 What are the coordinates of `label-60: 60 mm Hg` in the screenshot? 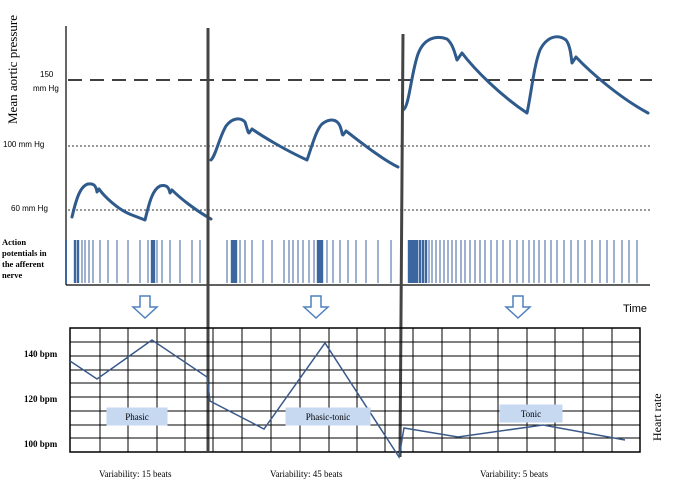 It's located at (29, 208).